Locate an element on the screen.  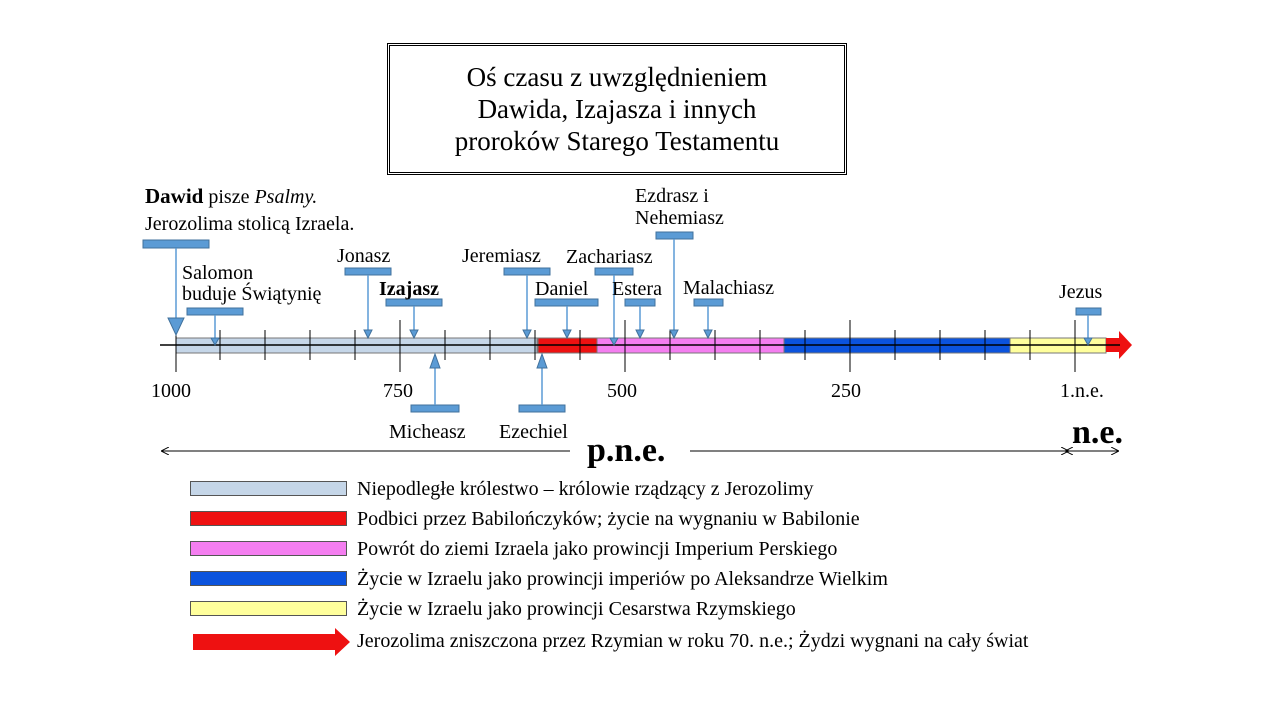
marker-izajasz is located at coordinates (414, 302).